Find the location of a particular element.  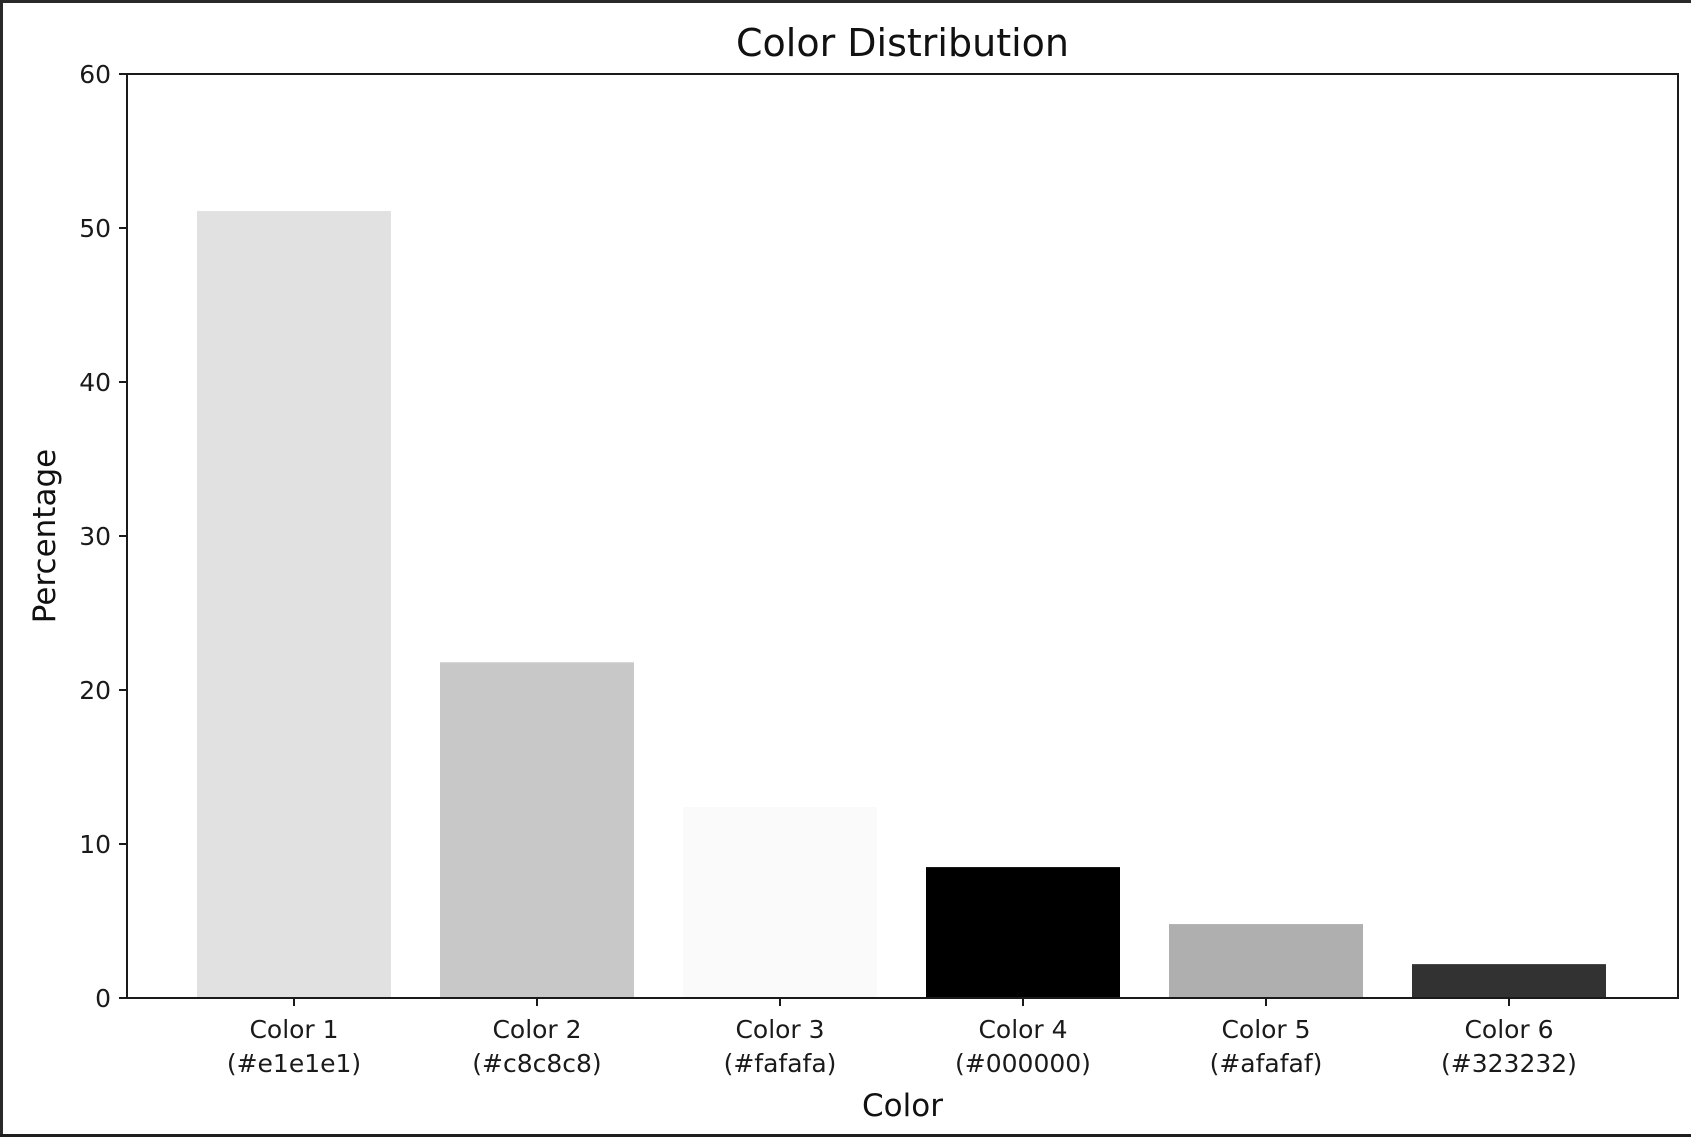

x-tick-label: Color 5 is located at coordinates (1265, 1029).